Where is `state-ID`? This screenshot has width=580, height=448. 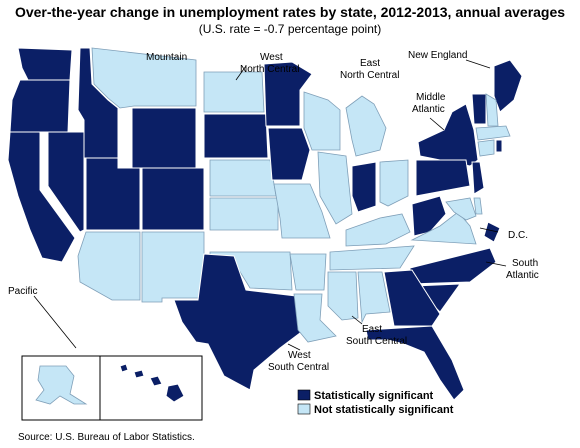 state-ID is located at coordinates (98, 103).